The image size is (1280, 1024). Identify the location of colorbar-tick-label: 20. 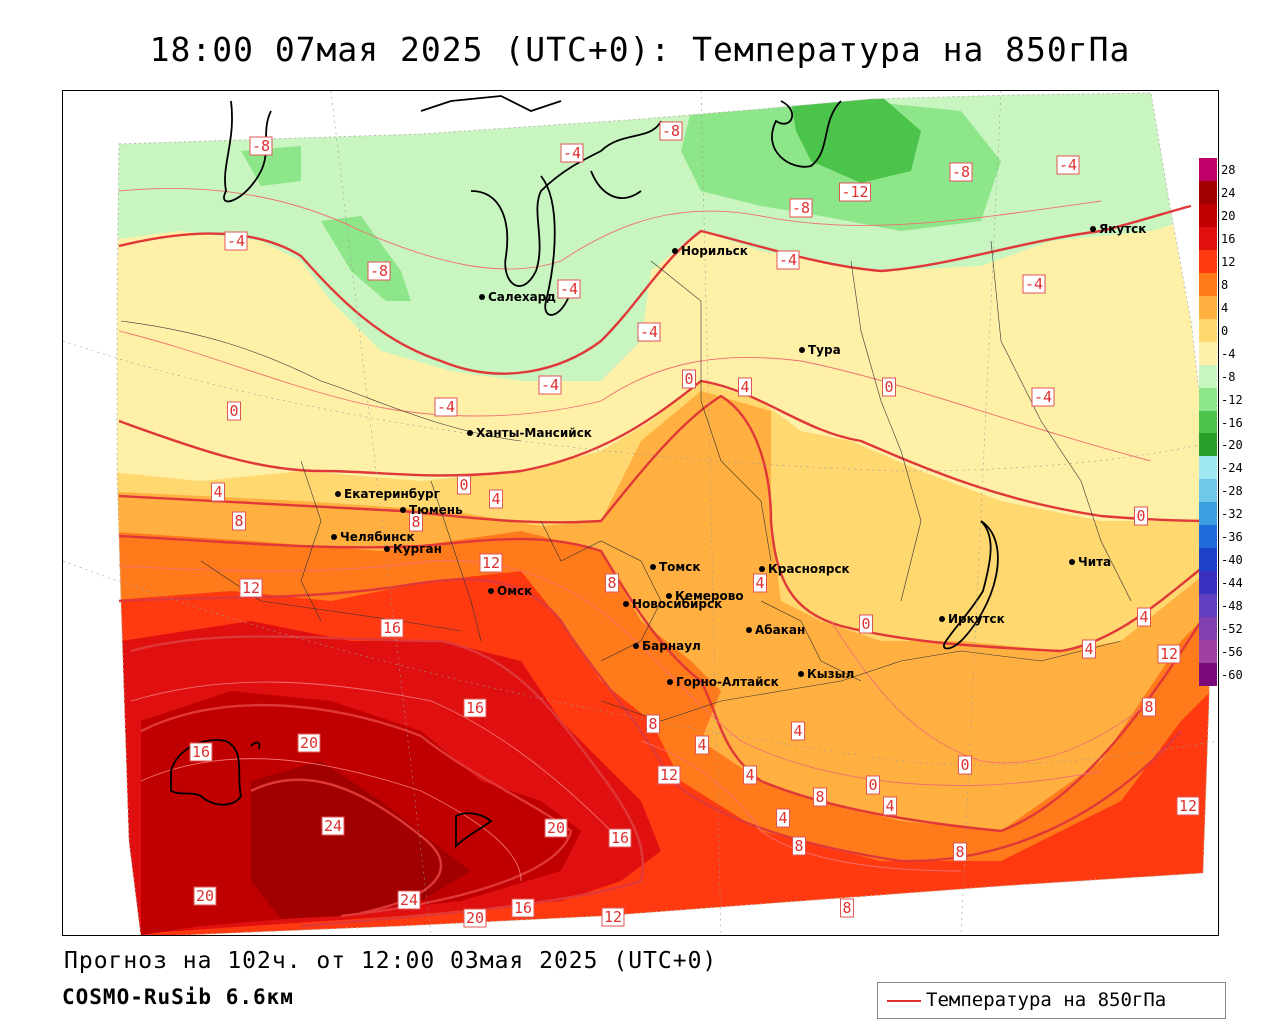
(1228, 215).